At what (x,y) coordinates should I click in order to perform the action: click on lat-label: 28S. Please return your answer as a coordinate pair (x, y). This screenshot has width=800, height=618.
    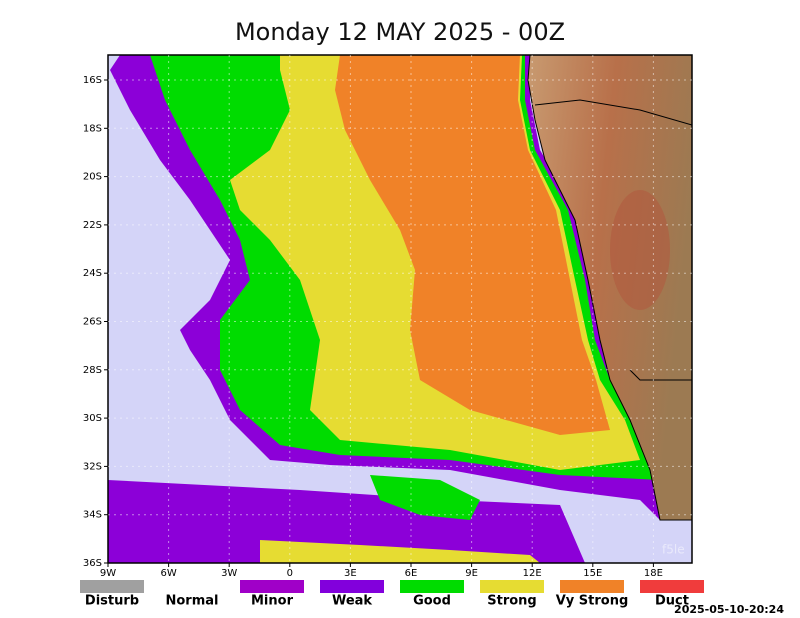
    Looking at the image, I should click on (92, 370).